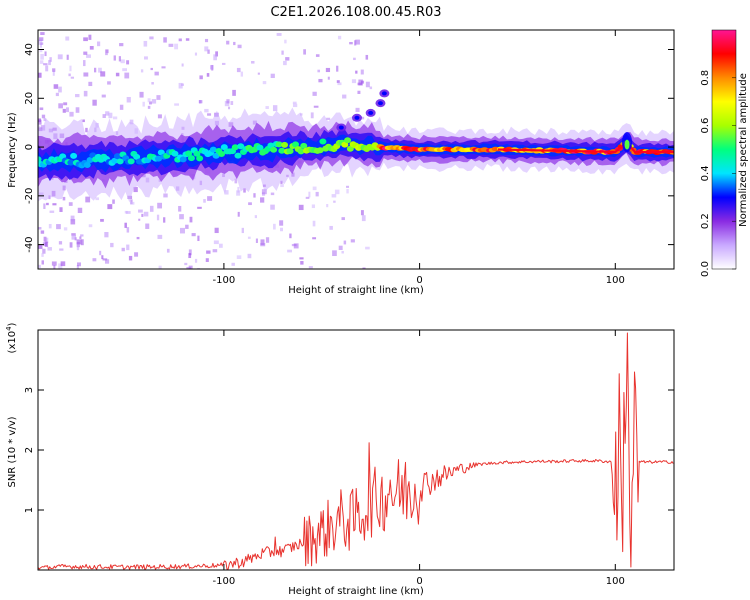 This screenshot has height=600, width=750. I want to click on colorbar-ticks: 0.0 0.2 0.4 0.6 0.8, so click(718, 173).